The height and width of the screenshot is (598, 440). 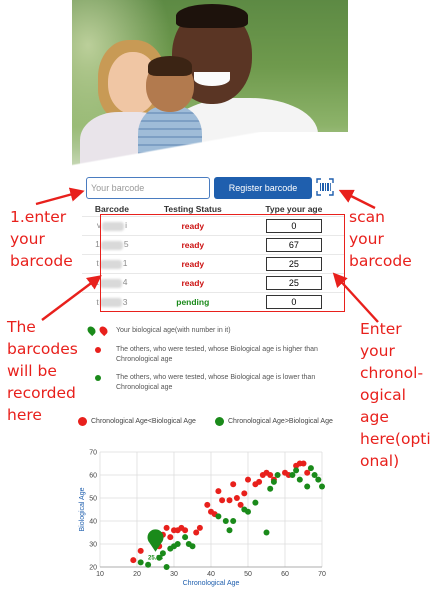 What do you see at coordinates (174, 574) in the screenshot?
I see `x-tick-label: 30` at bounding box center [174, 574].